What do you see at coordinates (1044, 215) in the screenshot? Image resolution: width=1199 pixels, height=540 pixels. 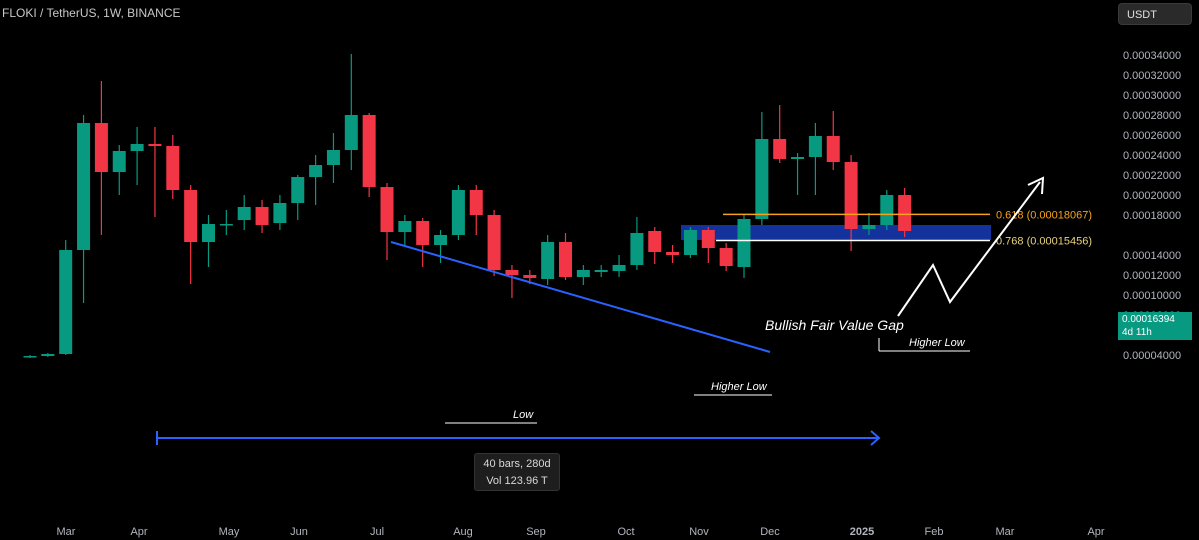 I see `fib-618-label: 0.618 (0.00018067)` at bounding box center [1044, 215].